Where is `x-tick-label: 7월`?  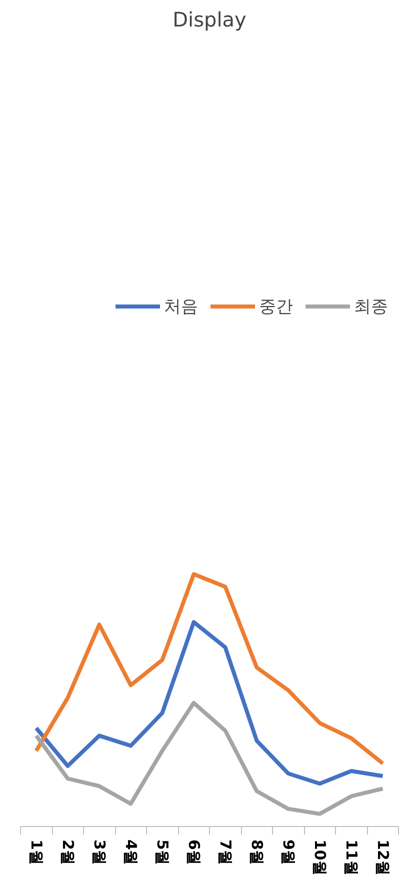 x-tick-label: 7월 is located at coordinates (225, 852).